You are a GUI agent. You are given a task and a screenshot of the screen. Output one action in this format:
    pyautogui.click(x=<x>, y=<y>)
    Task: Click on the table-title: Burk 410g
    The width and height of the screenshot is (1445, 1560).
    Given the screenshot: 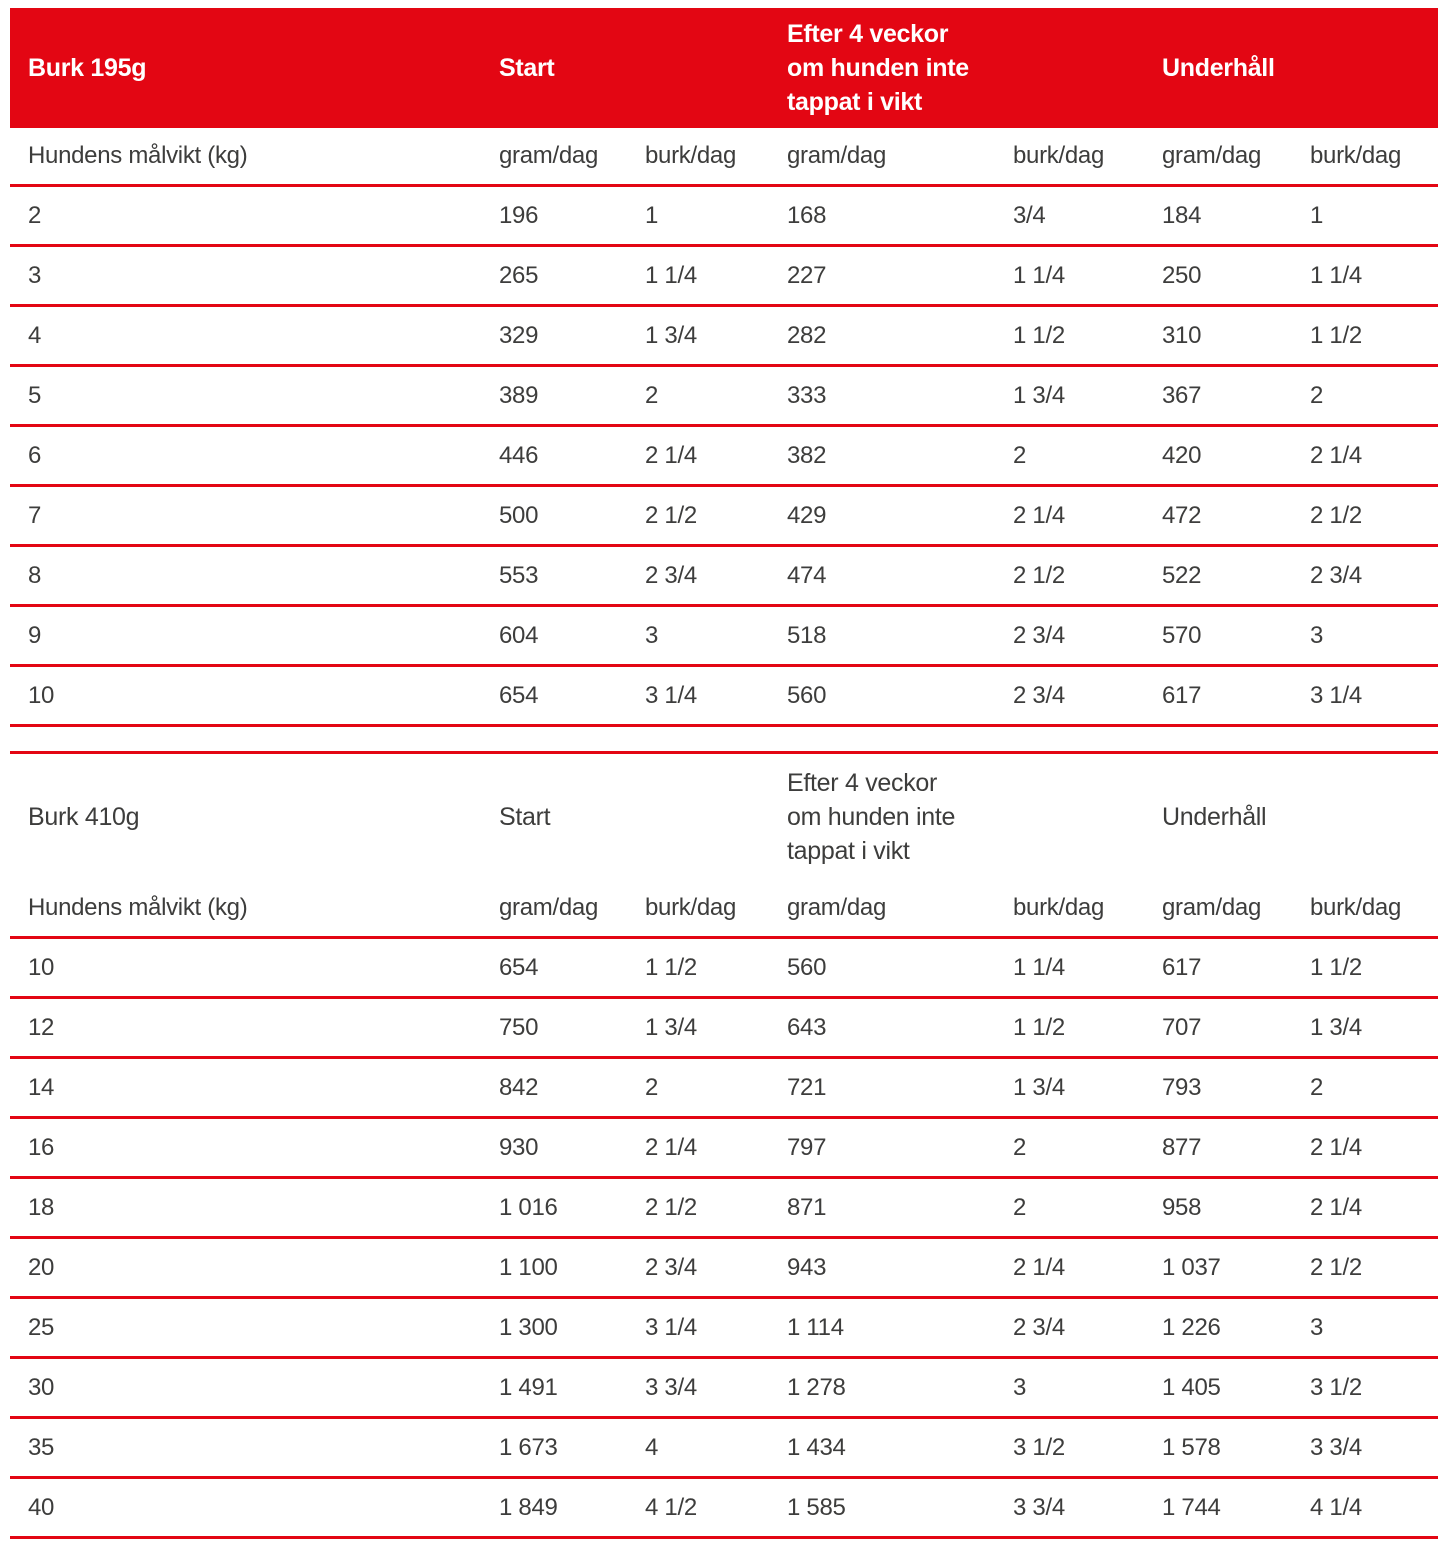 What is the action you would take?
    pyautogui.click(x=84, y=816)
    